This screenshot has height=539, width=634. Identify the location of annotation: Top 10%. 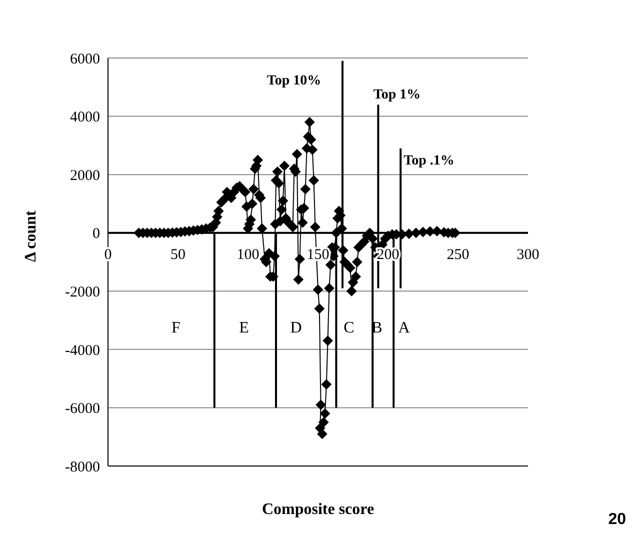
(294, 81).